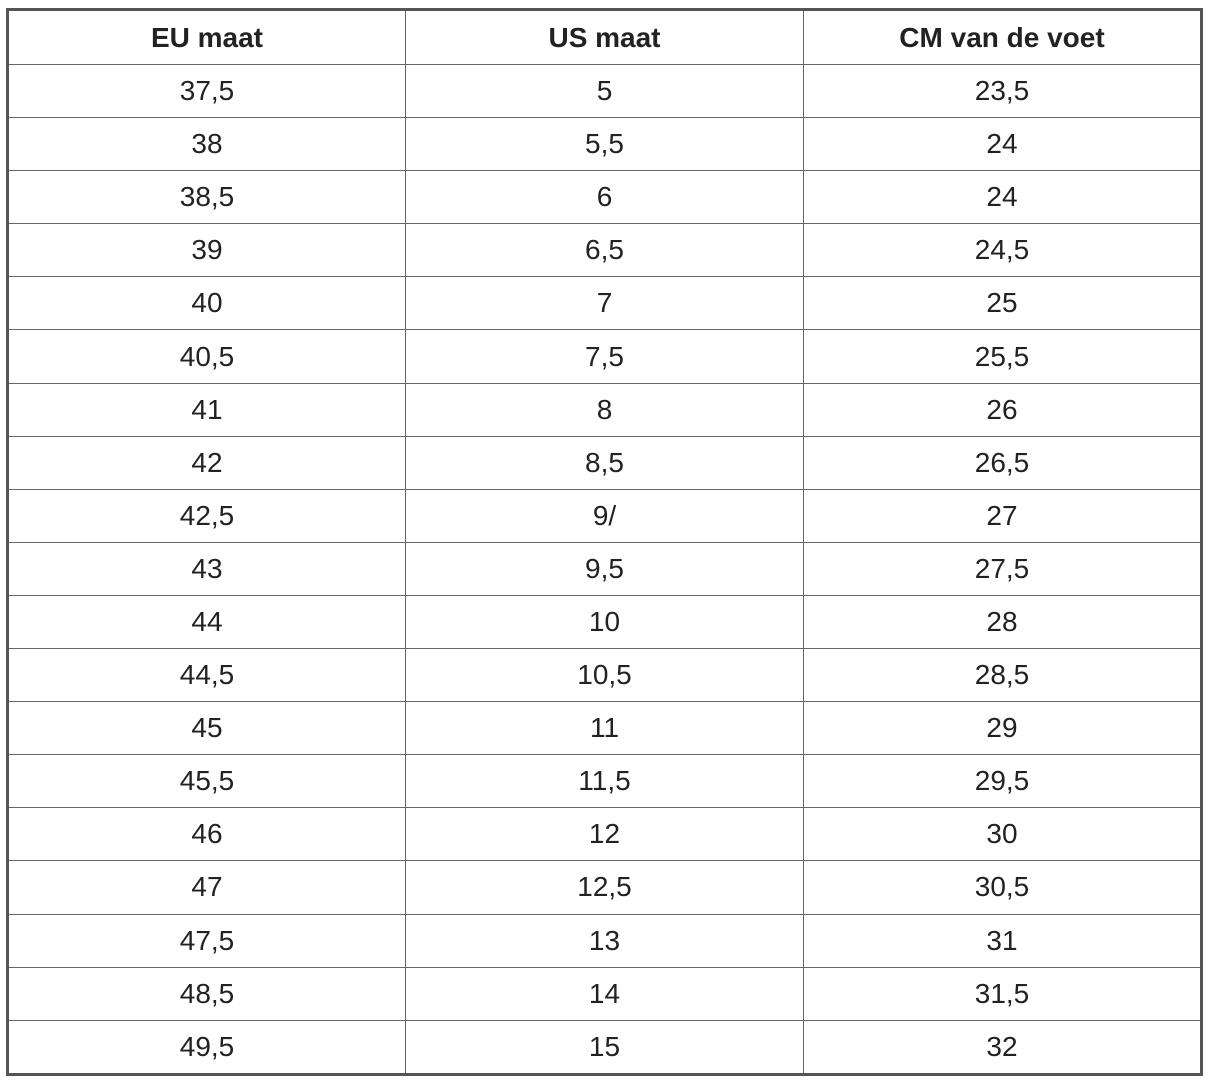 The width and height of the screenshot is (1208, 1080). I want to click on table-cell: 9,5, so click(604, 568).